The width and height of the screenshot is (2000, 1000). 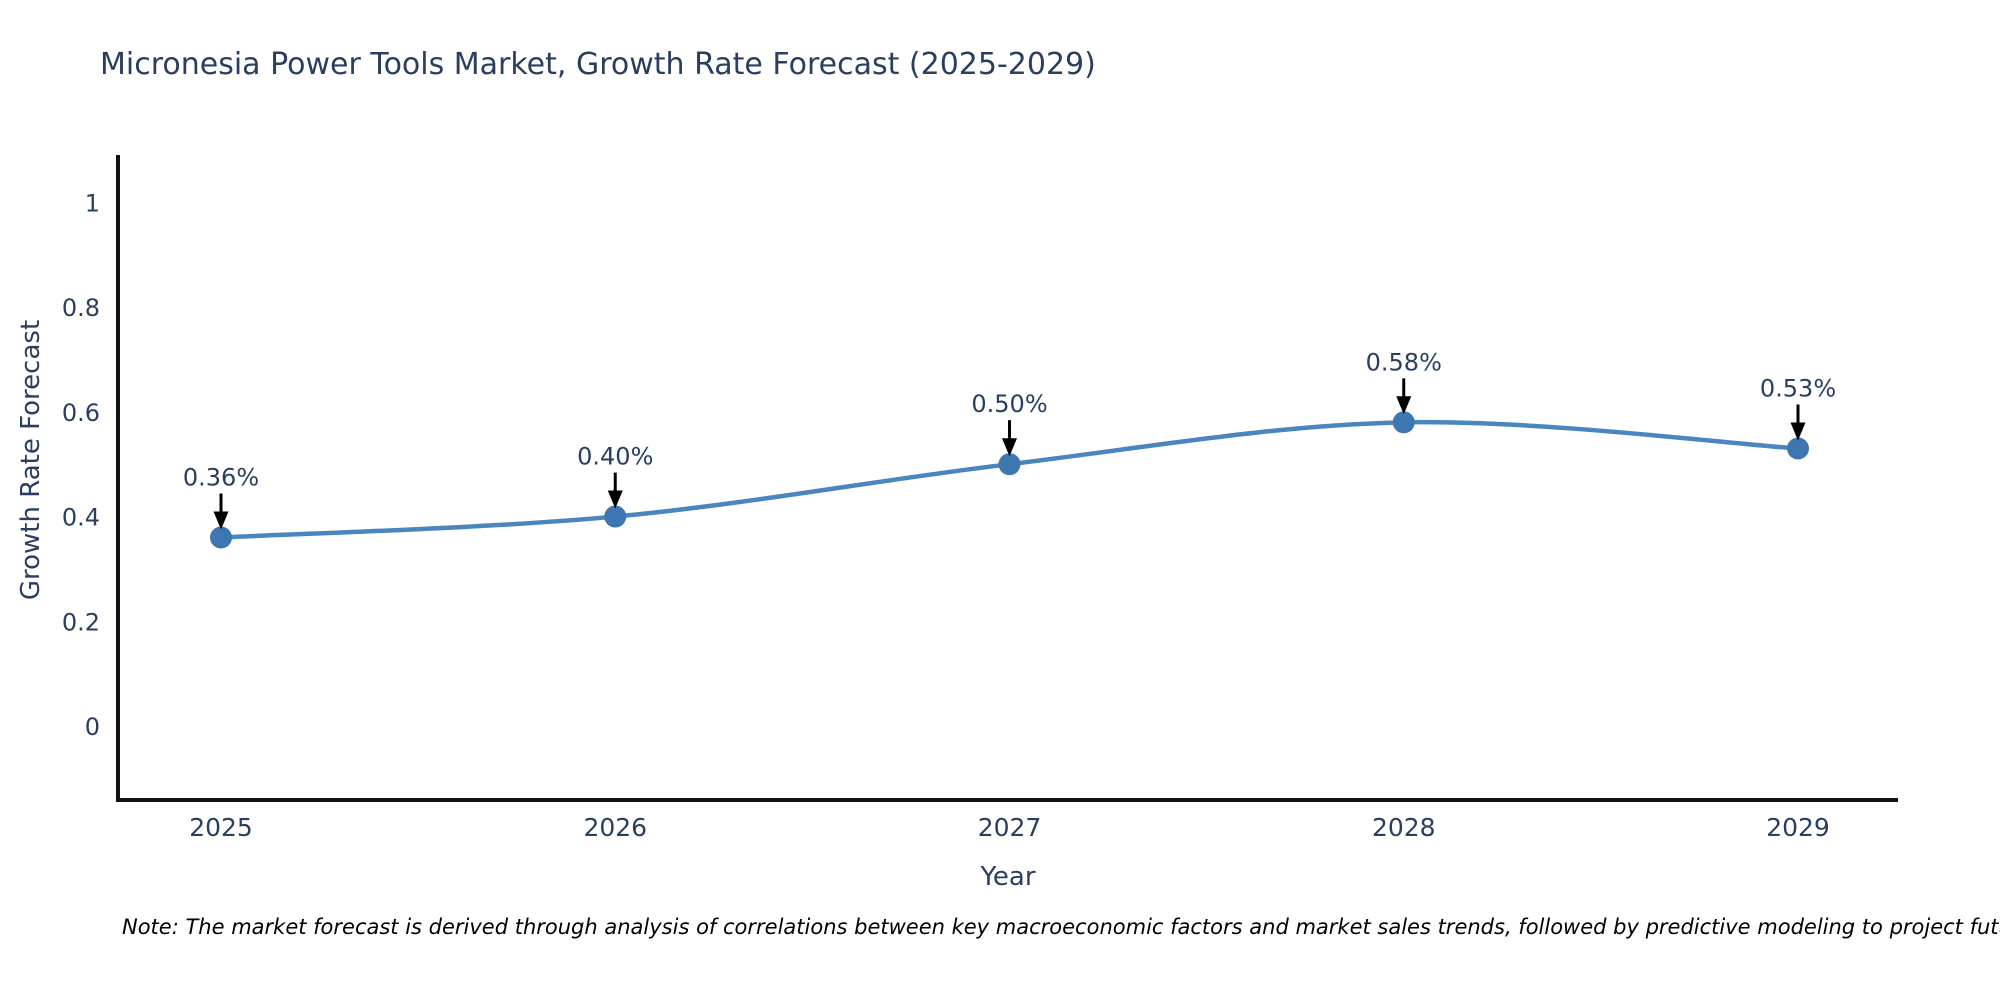 What do you see at coordinates (1798, 827) in the screenshot?
I see `x-tick-label: 2029` at bounding box center [1798, 827].